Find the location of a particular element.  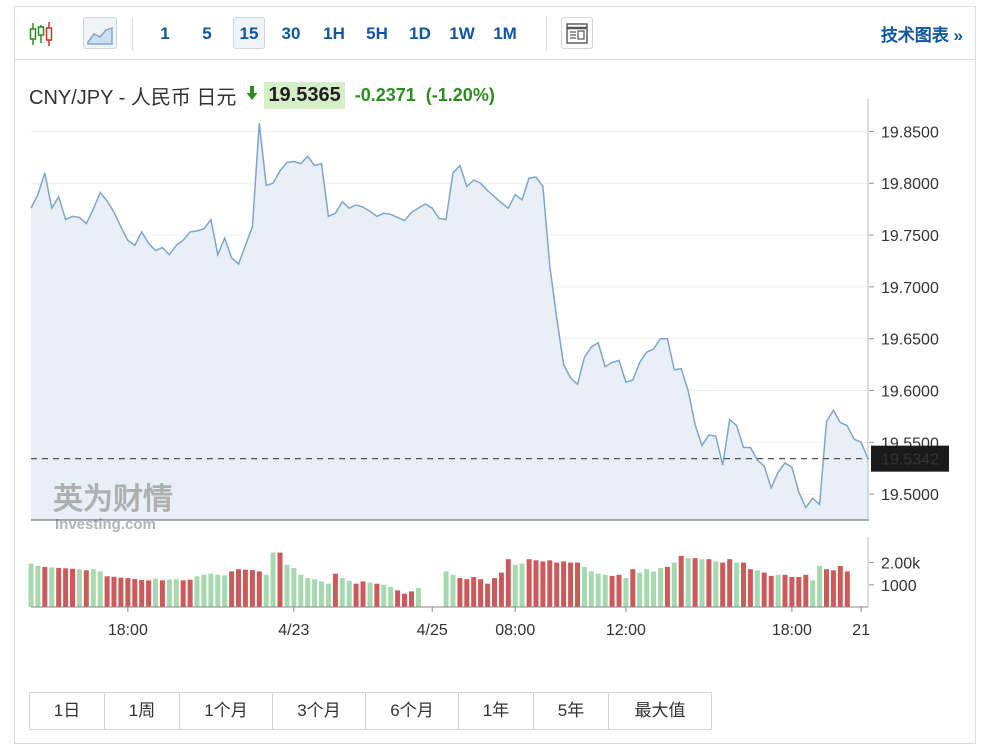

y-tick-label: 19.7000 is located at coordinates (910, 288).